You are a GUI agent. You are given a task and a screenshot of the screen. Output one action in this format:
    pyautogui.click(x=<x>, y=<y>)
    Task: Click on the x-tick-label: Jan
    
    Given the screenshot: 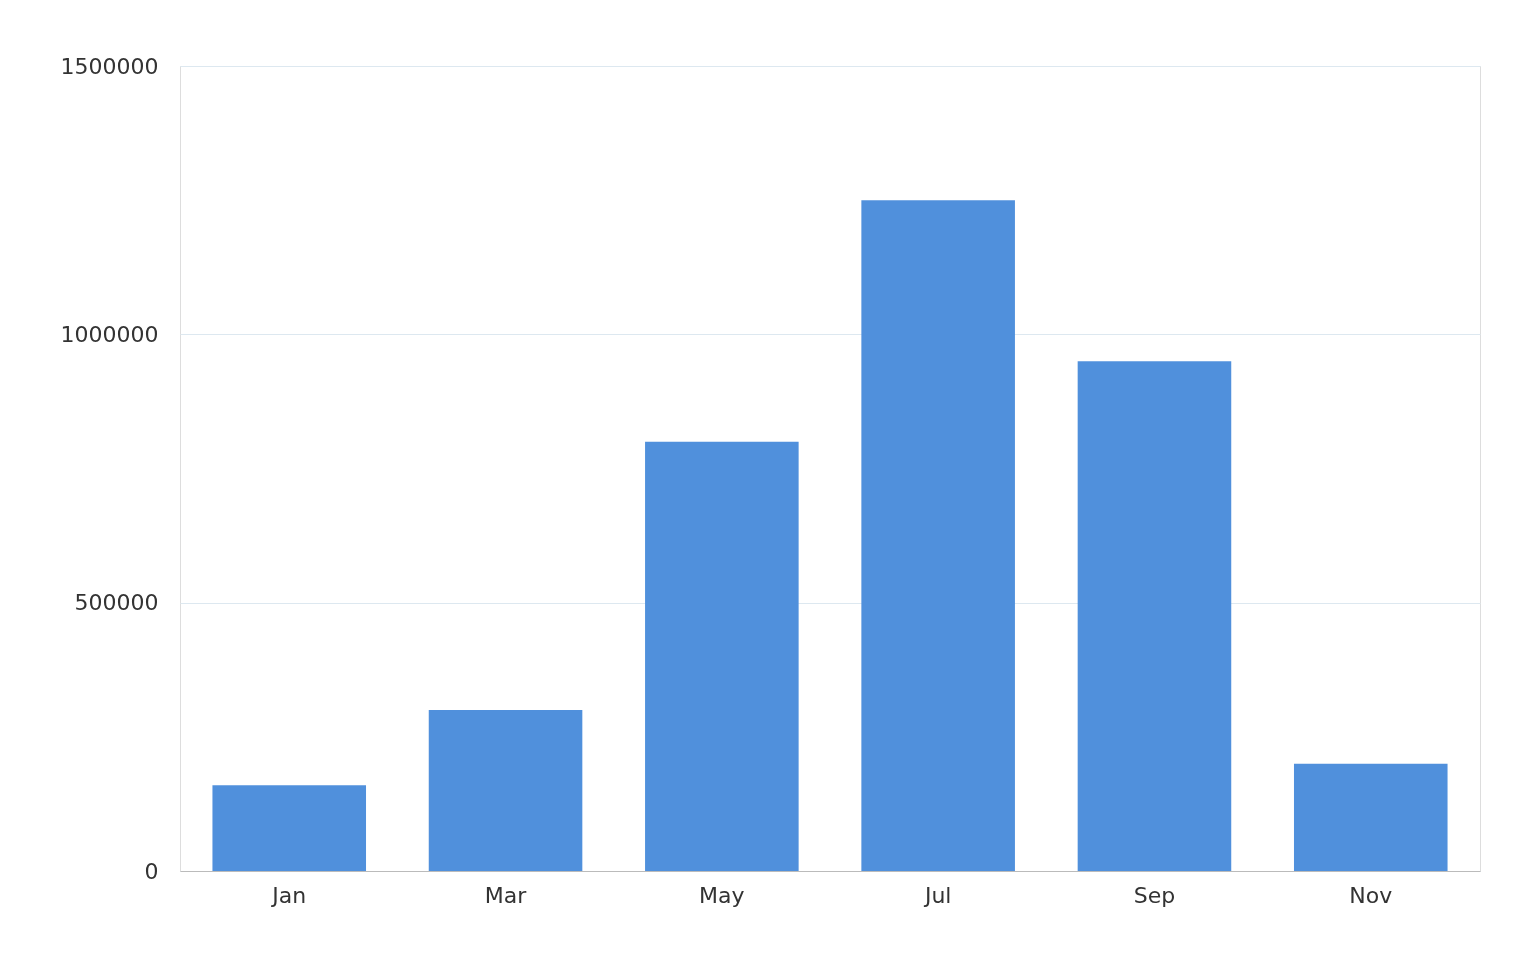 What is the action you would take?
    pyautogui.click(x=288, y=895)
    